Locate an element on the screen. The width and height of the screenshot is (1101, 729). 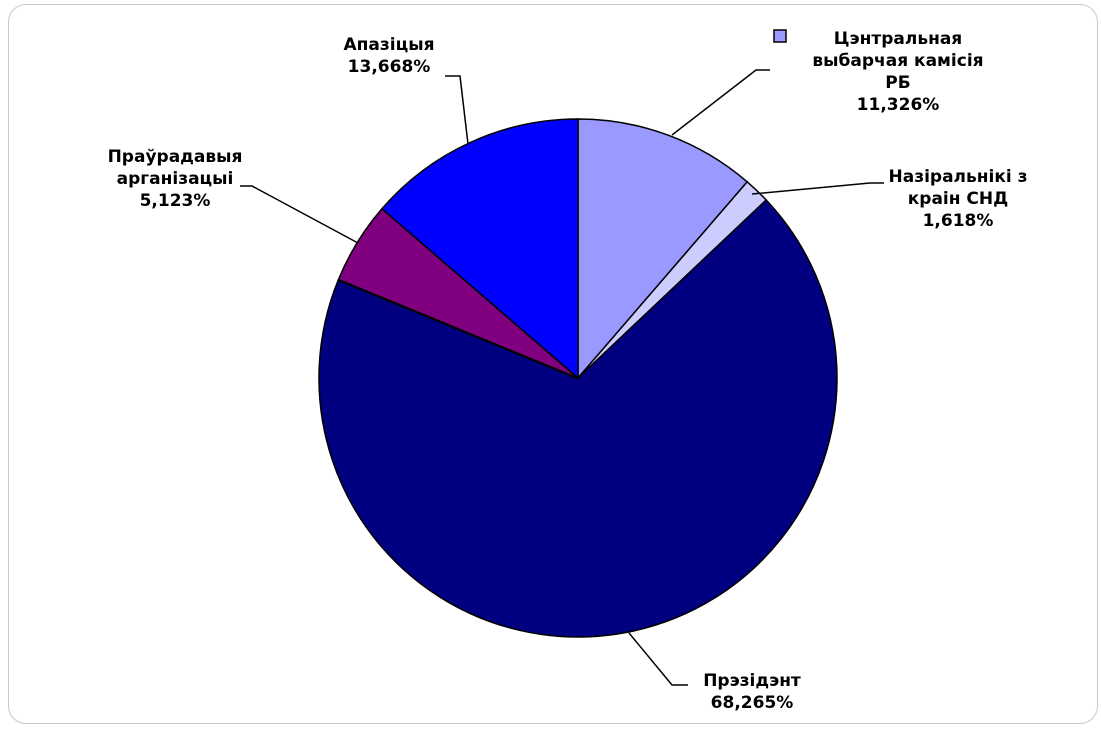
slice-value-label: 5,123% is located at coordinates (175, 201).